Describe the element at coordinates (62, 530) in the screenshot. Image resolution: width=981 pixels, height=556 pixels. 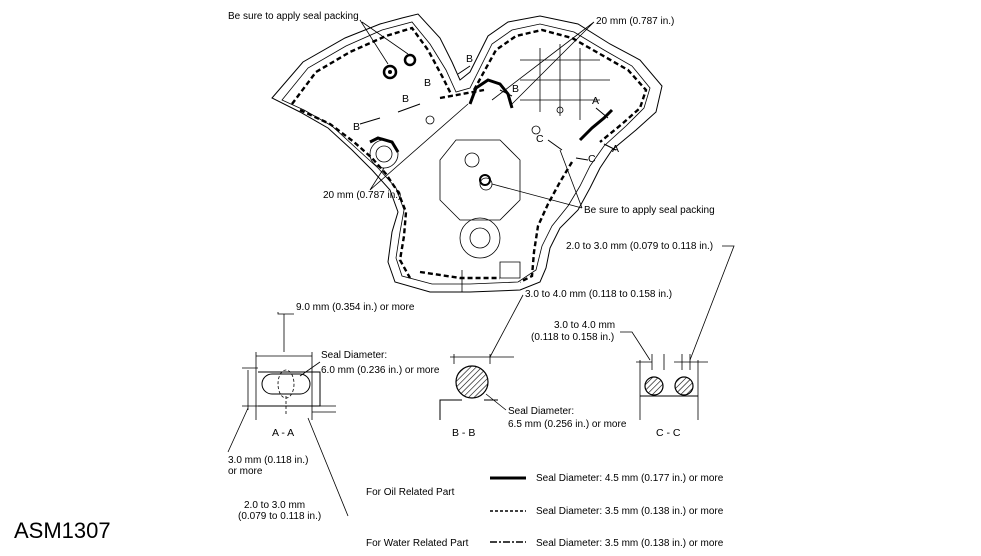
I see `figure-id: ASM1307` at that location.